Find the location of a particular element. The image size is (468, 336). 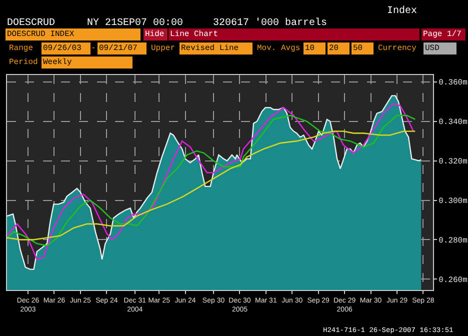

text: Currency is located at coordinates (397, 48).